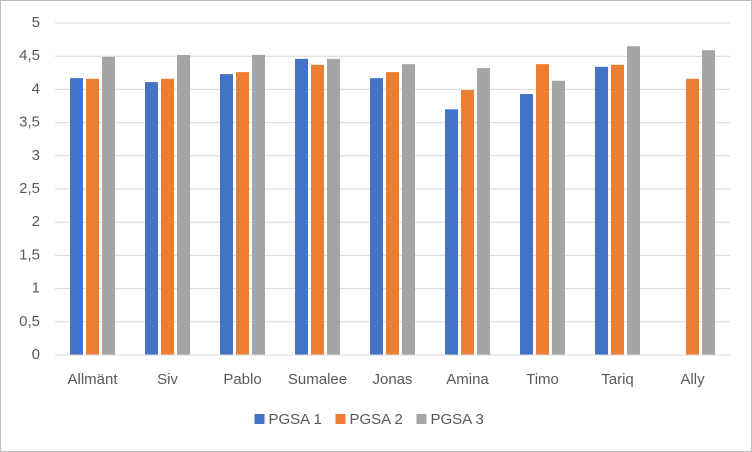 This screenshot has height=452, width=752. What do you see at coordinates (692, 379) in the screenshot?
I see `x-tick-label: Ally` at bounding box center [692, 379].